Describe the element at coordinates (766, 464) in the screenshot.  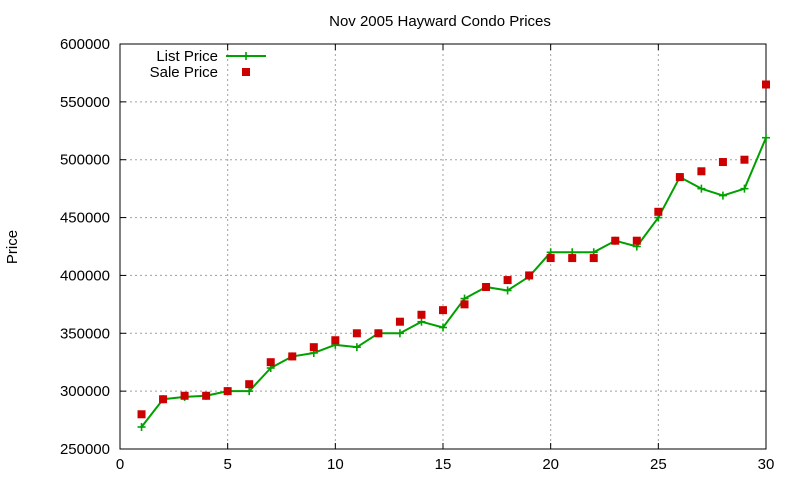
I see `x-tick-label: 30` at that location.